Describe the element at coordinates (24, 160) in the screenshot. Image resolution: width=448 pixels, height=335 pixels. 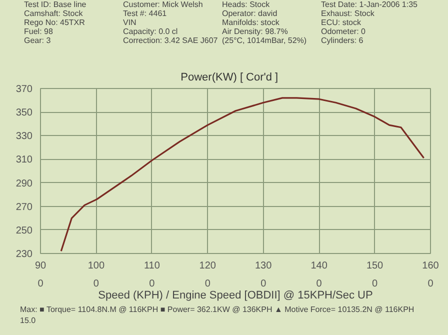
I see `y-tick-label: 310` at that location.